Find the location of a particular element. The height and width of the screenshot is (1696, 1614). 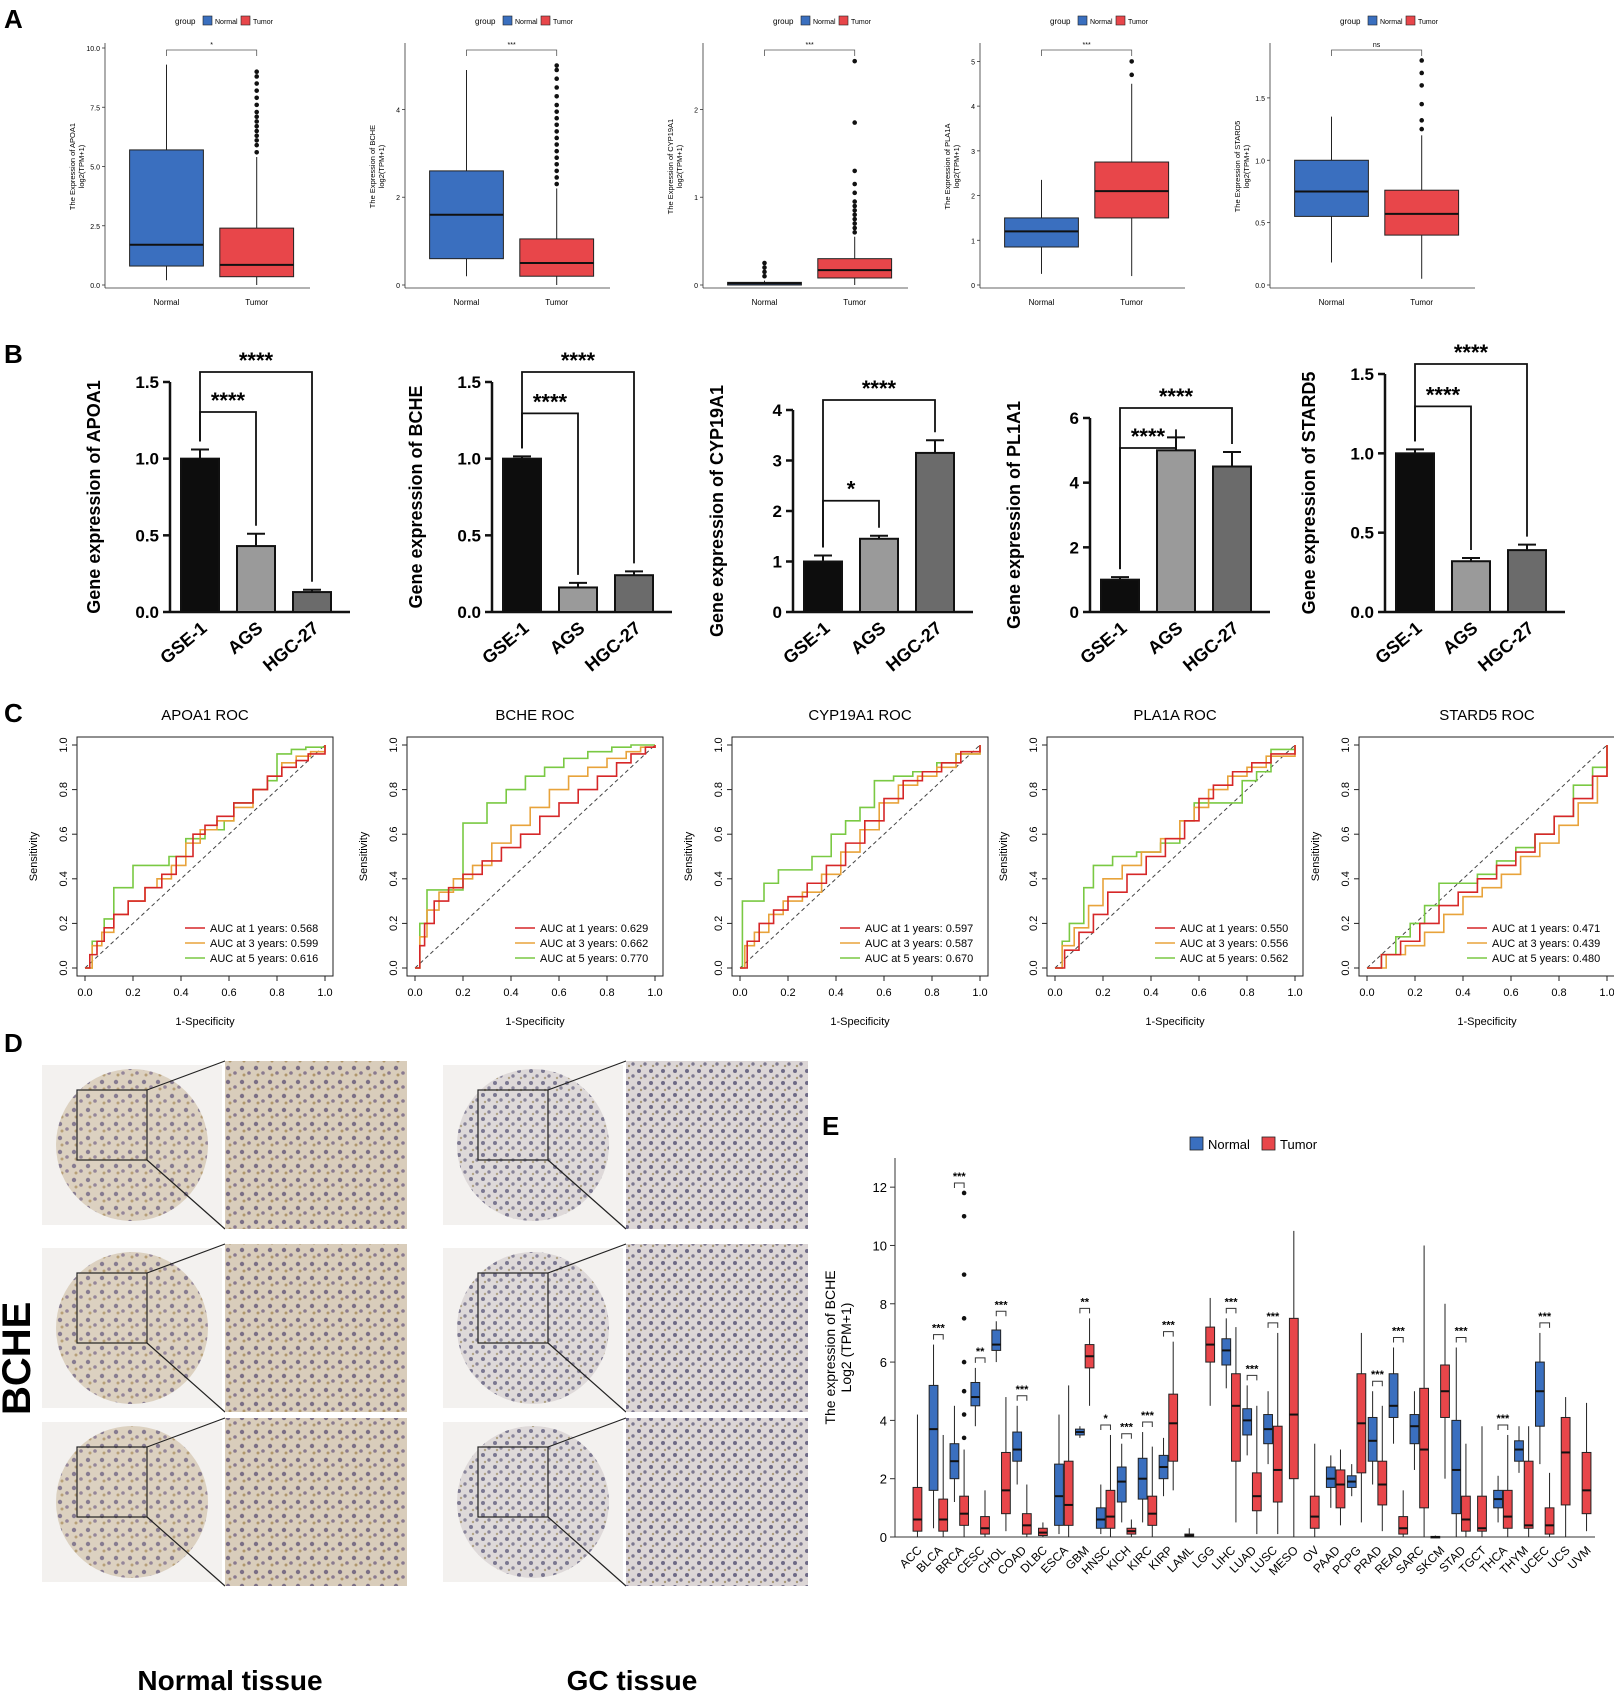

group-chol: ***CHOL is located at coordinates (993, 1438).